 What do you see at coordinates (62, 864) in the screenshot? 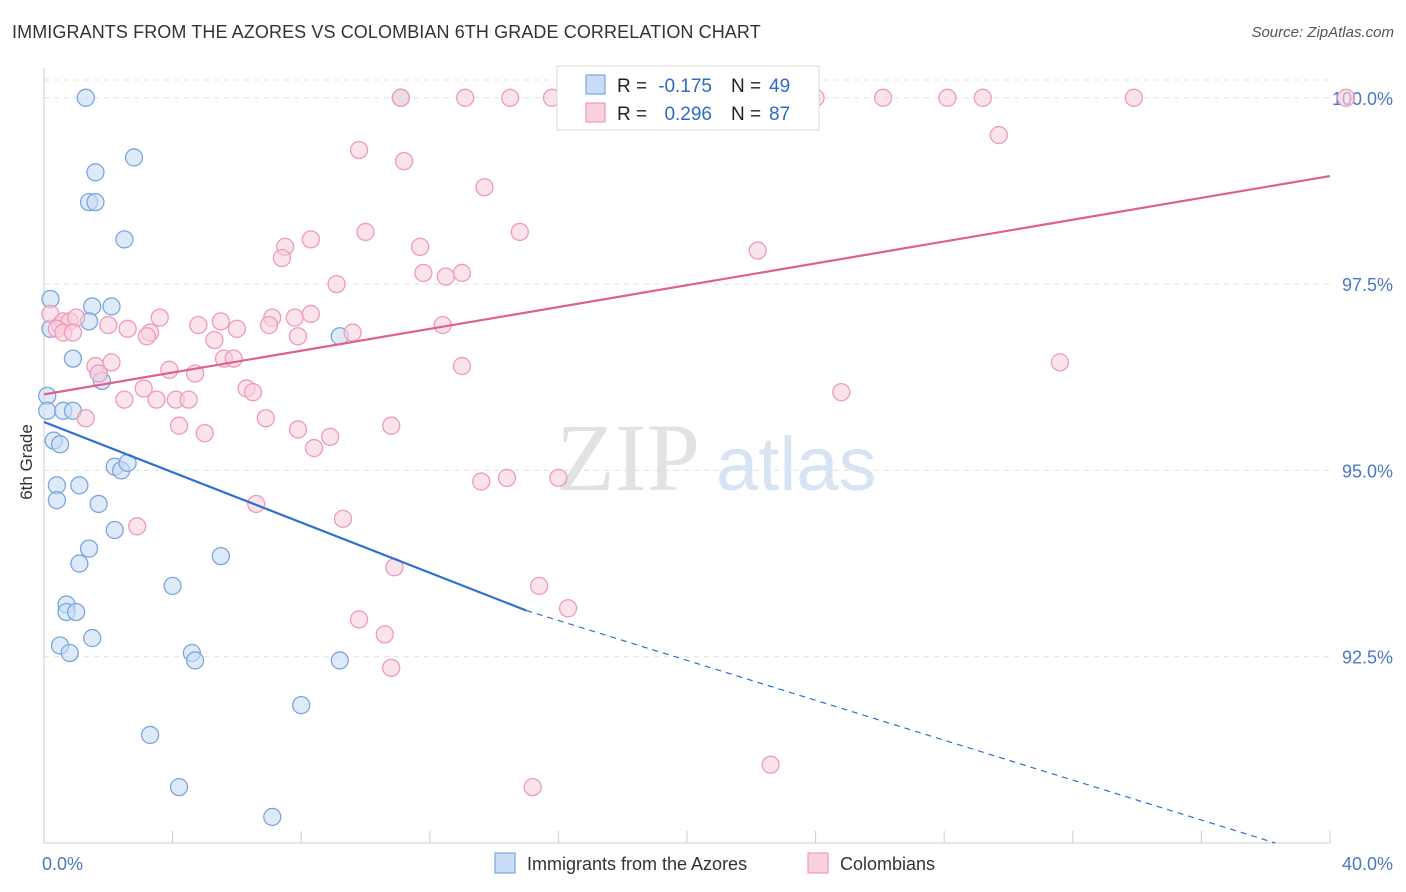
I see `x-tick-label-0: 0.0%` at bounding box center [62, 864].